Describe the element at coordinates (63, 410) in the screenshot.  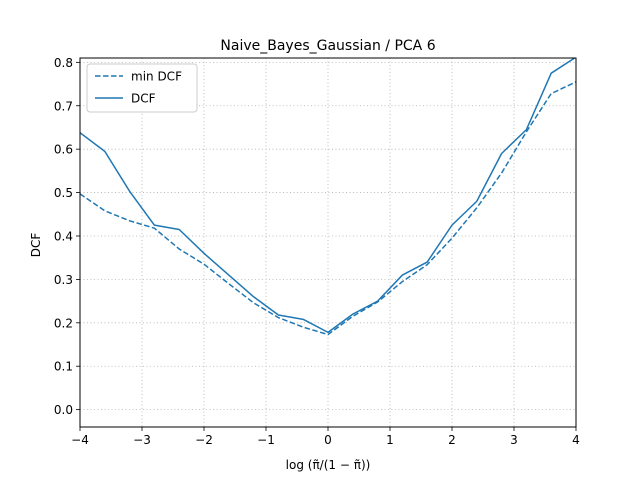
I see `y-tick-label: 0.0` at that location.